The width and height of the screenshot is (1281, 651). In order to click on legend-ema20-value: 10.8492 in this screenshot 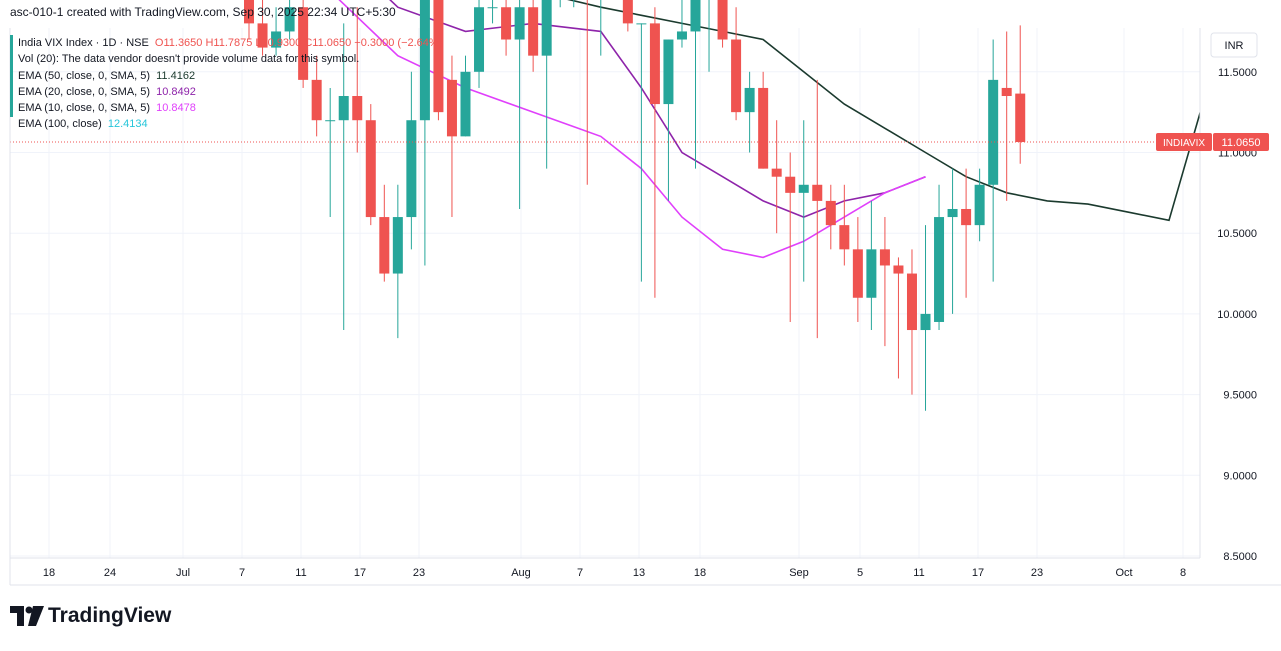, I will do `click(176, 91)`.